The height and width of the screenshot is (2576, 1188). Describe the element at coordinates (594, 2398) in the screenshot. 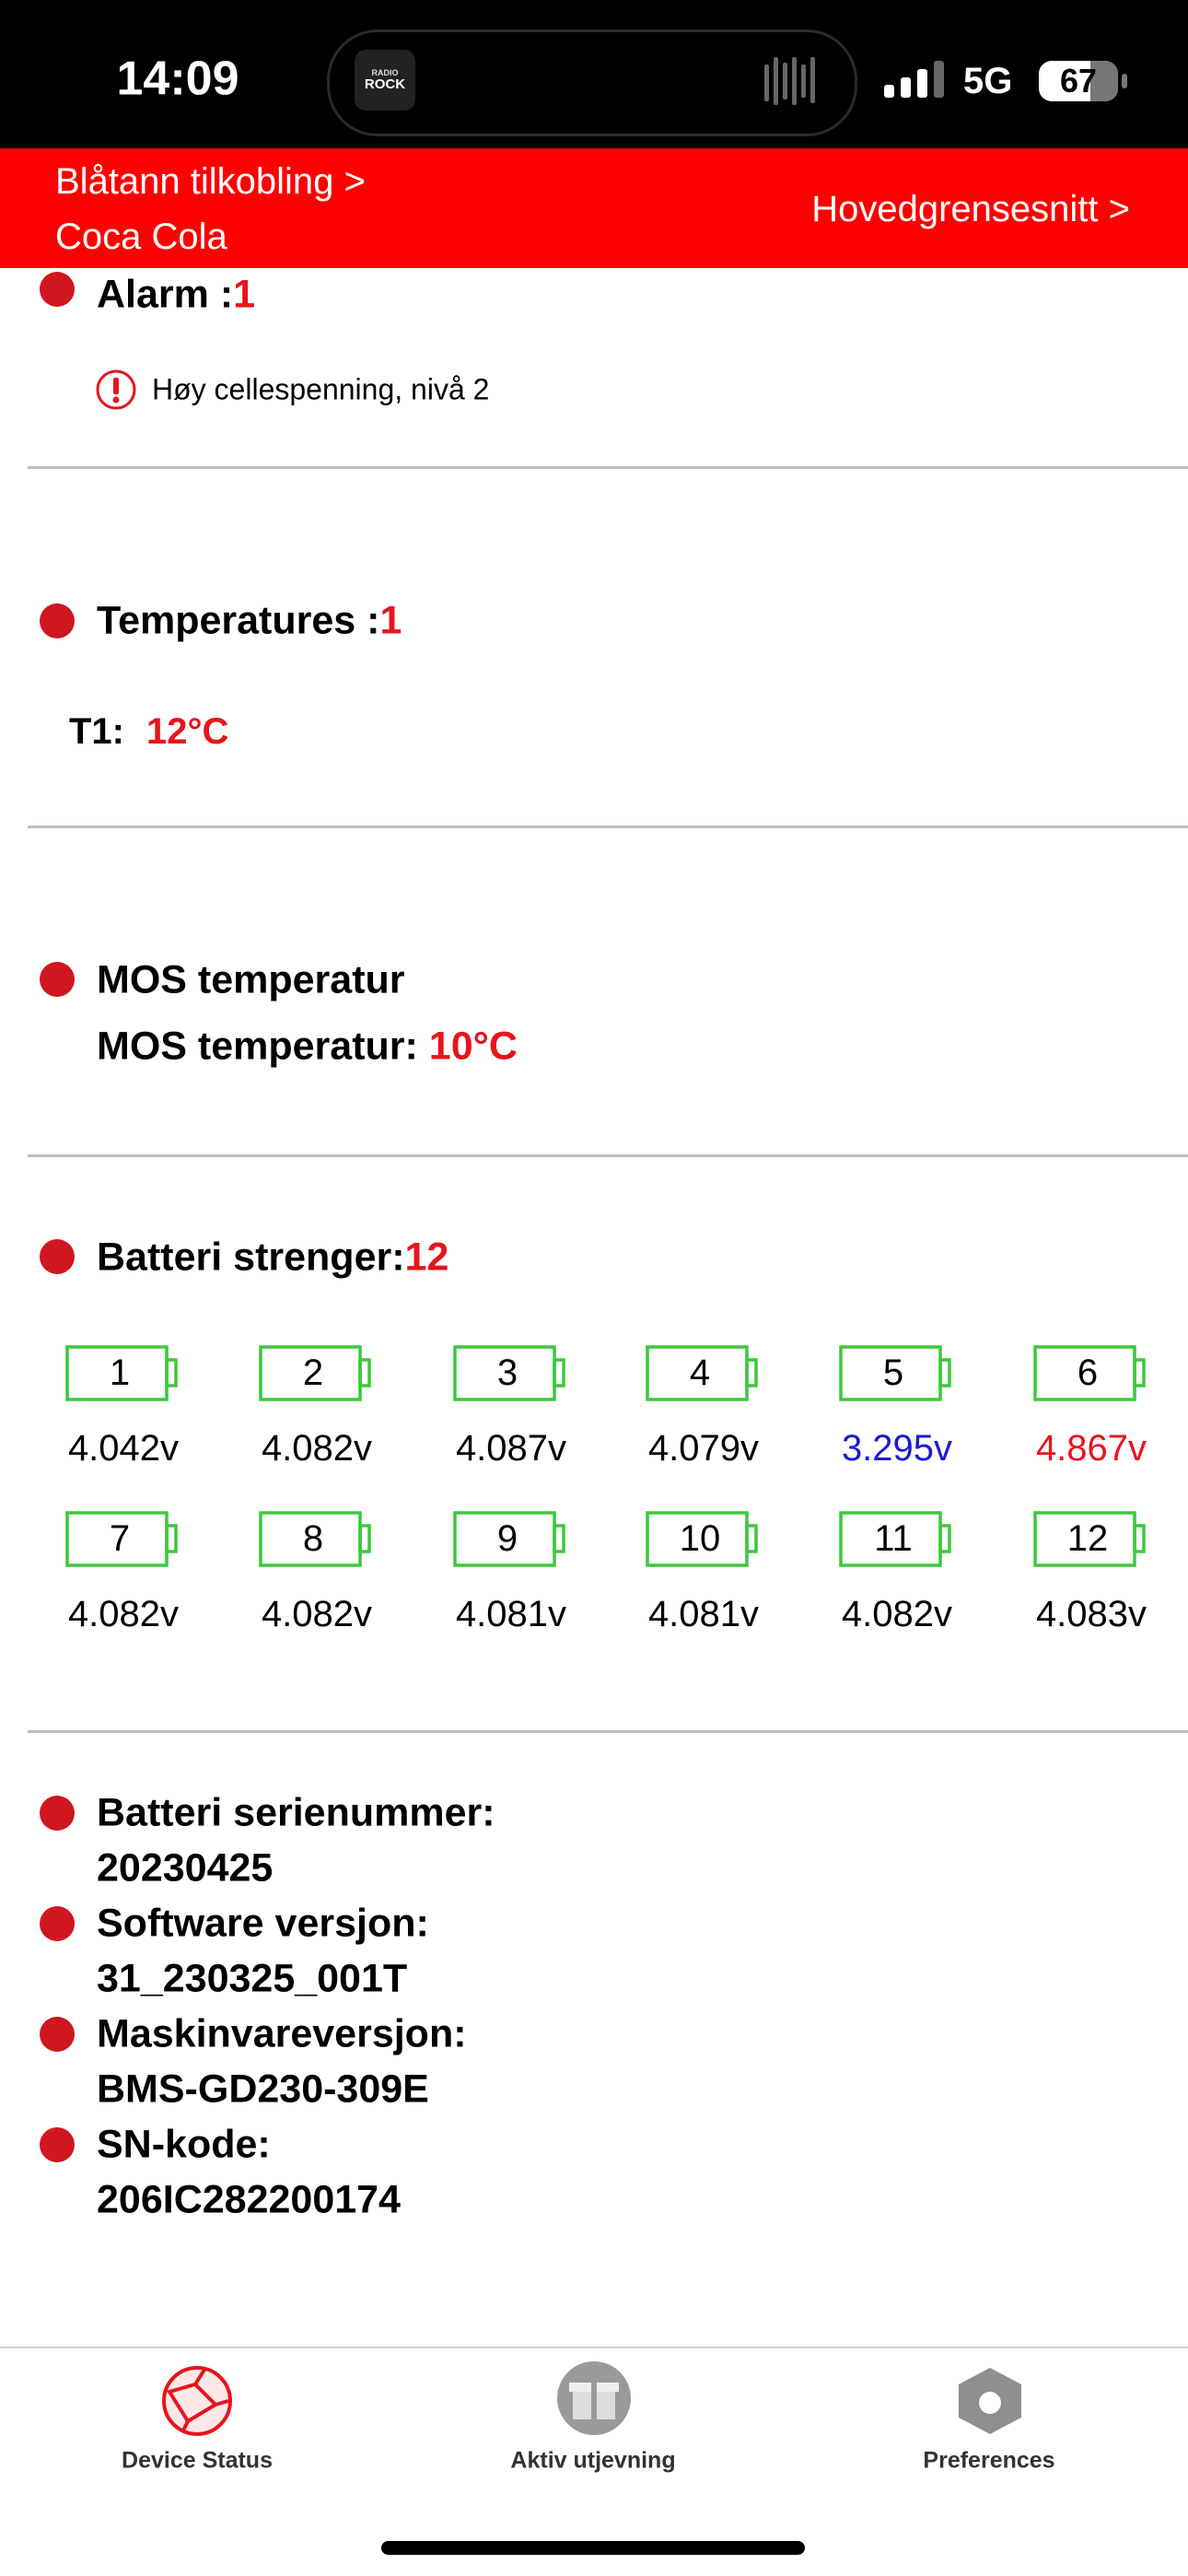

I see `tab-icon-balancing` at that location.